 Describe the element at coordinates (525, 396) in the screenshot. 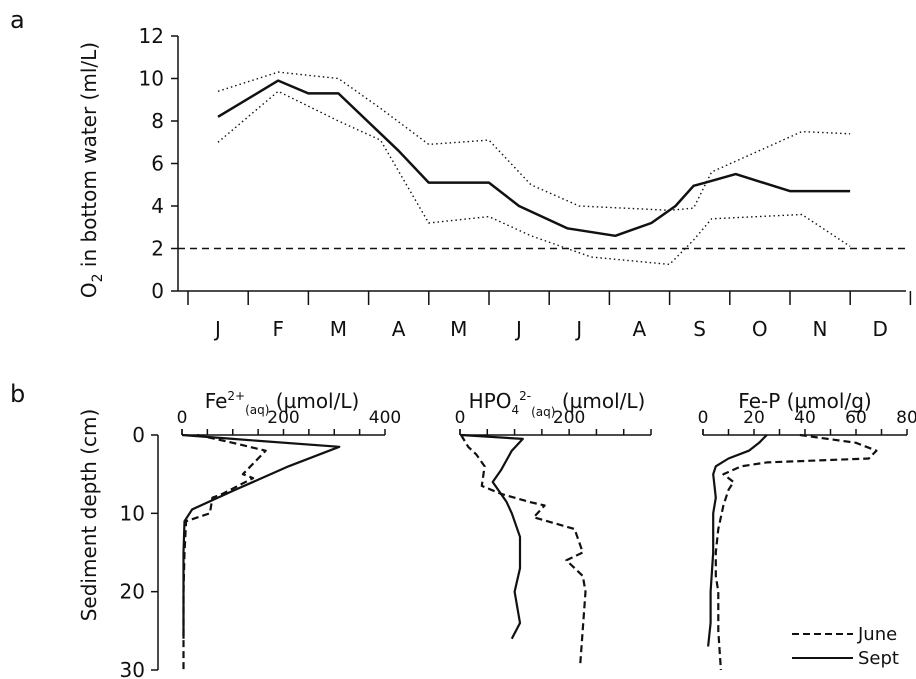

I see `hpo4-title-sup: 2-` at that location.